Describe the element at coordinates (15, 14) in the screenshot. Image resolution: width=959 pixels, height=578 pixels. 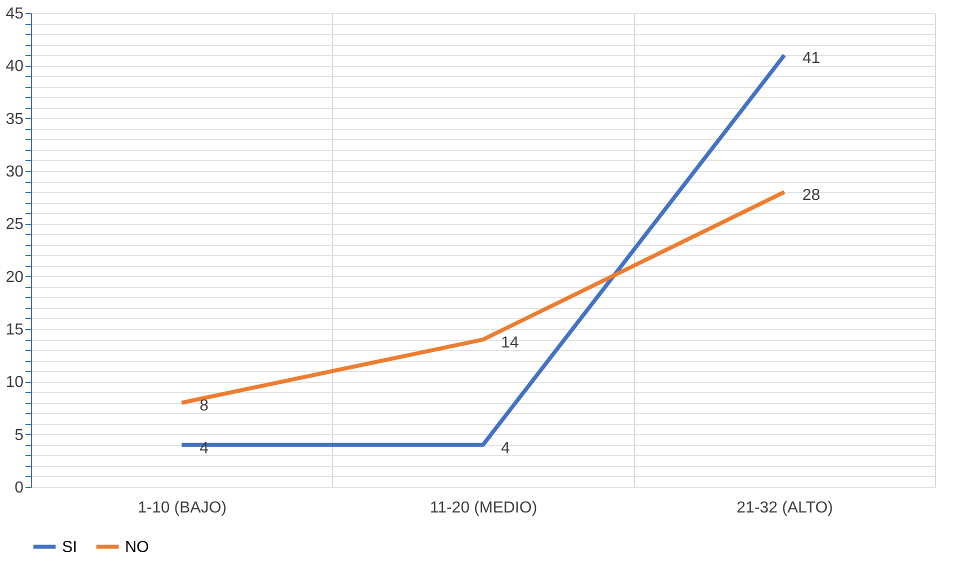
I see `y-tick-label: 45` at that location.